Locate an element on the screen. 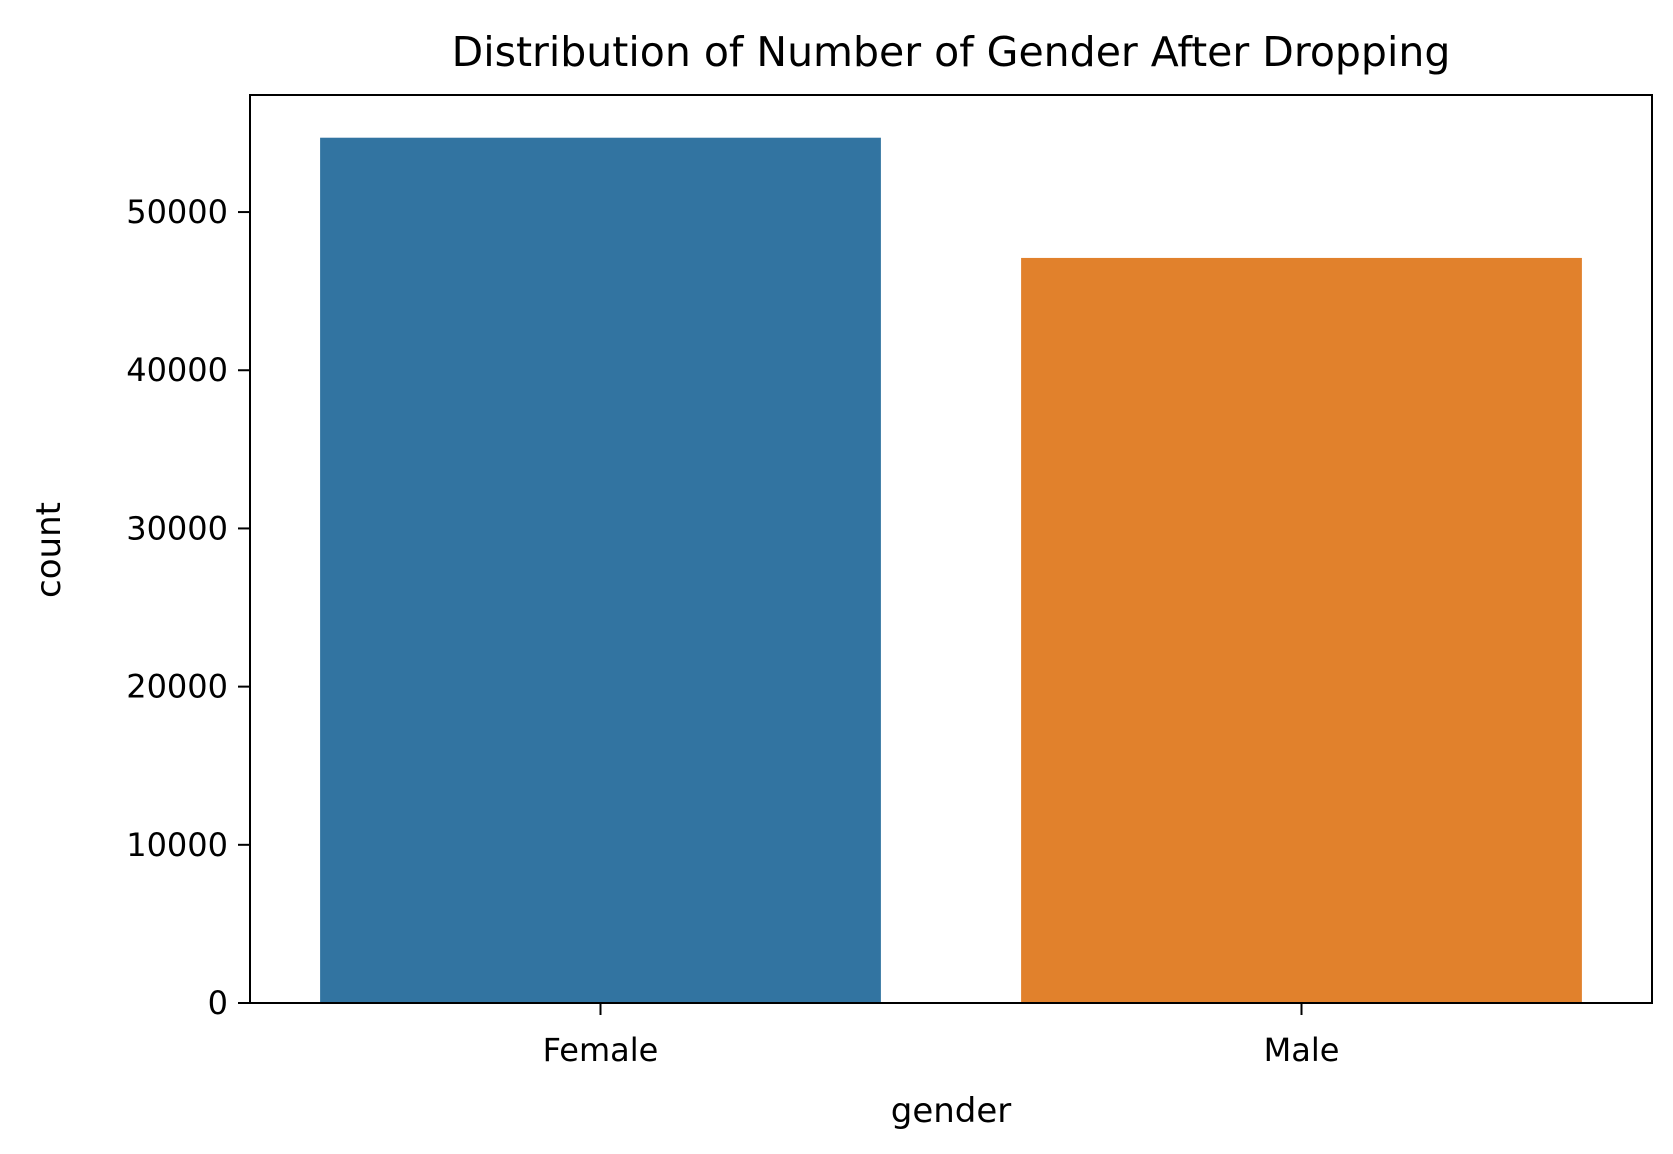 The image size is (1673, 1154). x-tick-label: Female is located at coordinates (601, 1050).